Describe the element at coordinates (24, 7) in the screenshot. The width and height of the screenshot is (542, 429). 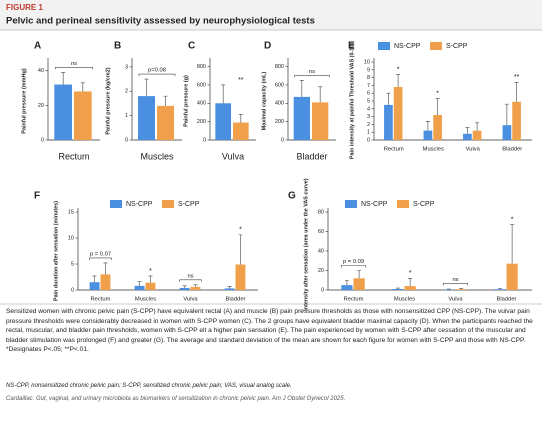
I see `figure-label: FIGURE 1` at that location.